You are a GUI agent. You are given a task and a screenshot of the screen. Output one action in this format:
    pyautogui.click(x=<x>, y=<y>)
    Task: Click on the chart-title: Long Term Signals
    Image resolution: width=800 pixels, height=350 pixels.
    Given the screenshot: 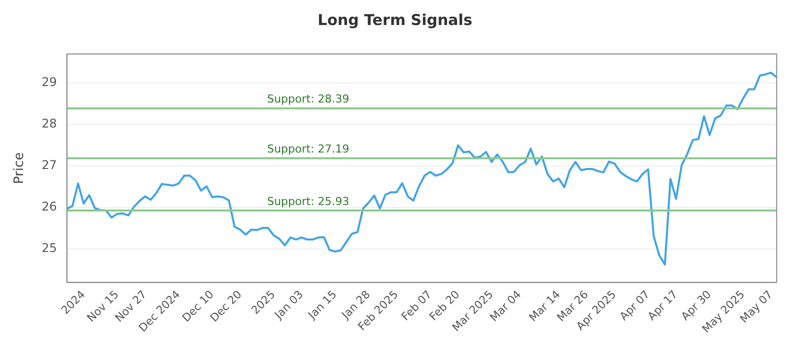 What is the action you would take?
    pyautogui.click(x=395, y=19)
    